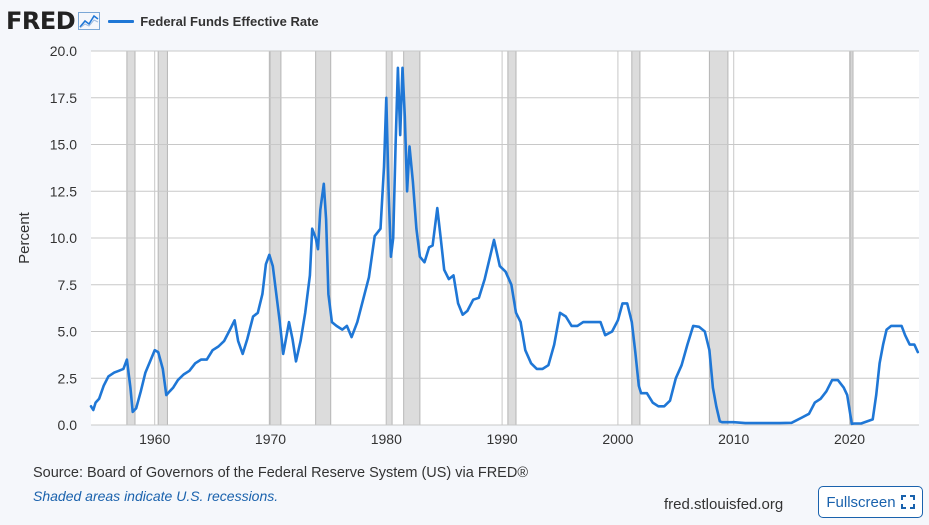  Describe the element at coordinates (733, 439) in the screenshot. I see `x-tick-label: 2010` at that location.